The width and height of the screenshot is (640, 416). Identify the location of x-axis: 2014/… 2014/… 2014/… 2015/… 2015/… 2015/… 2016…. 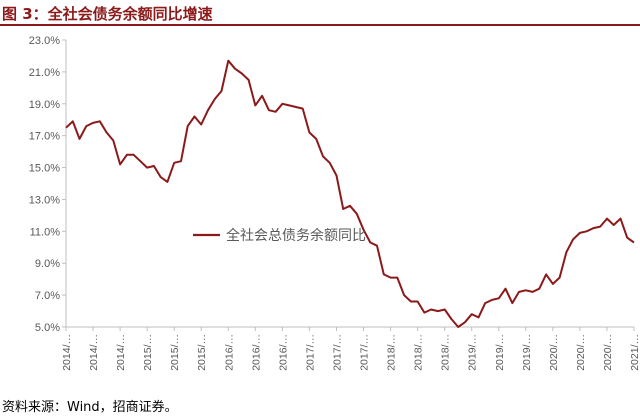
(350, 348).